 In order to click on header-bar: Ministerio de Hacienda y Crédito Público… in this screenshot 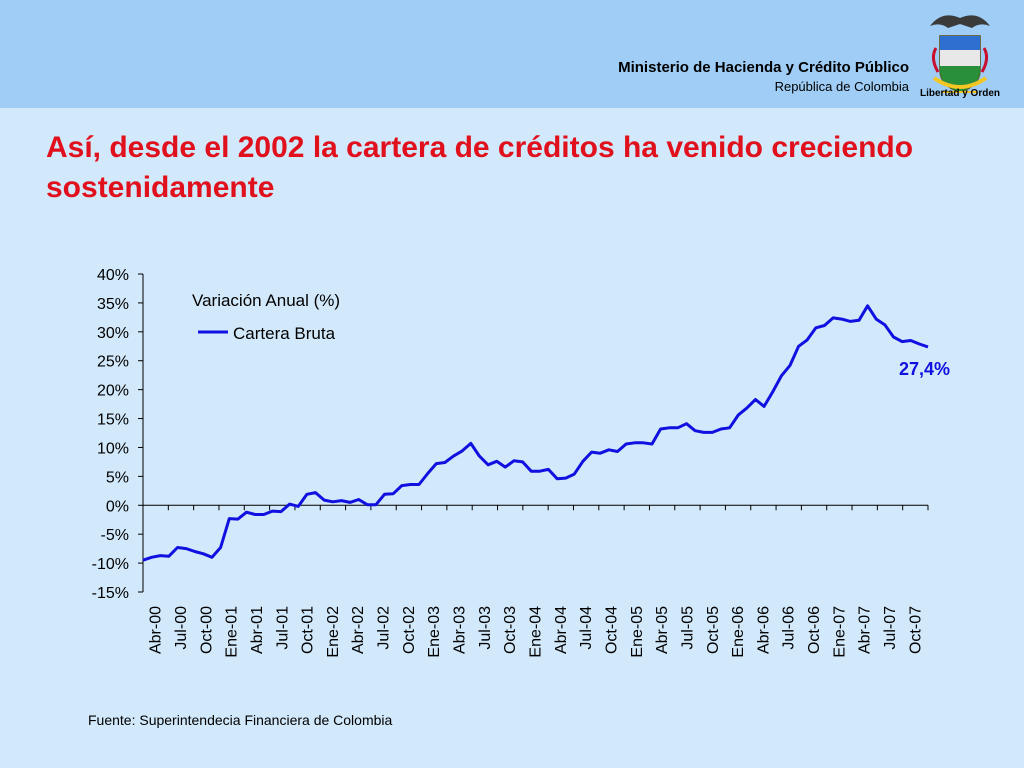, I will do `click(512, 54)`.